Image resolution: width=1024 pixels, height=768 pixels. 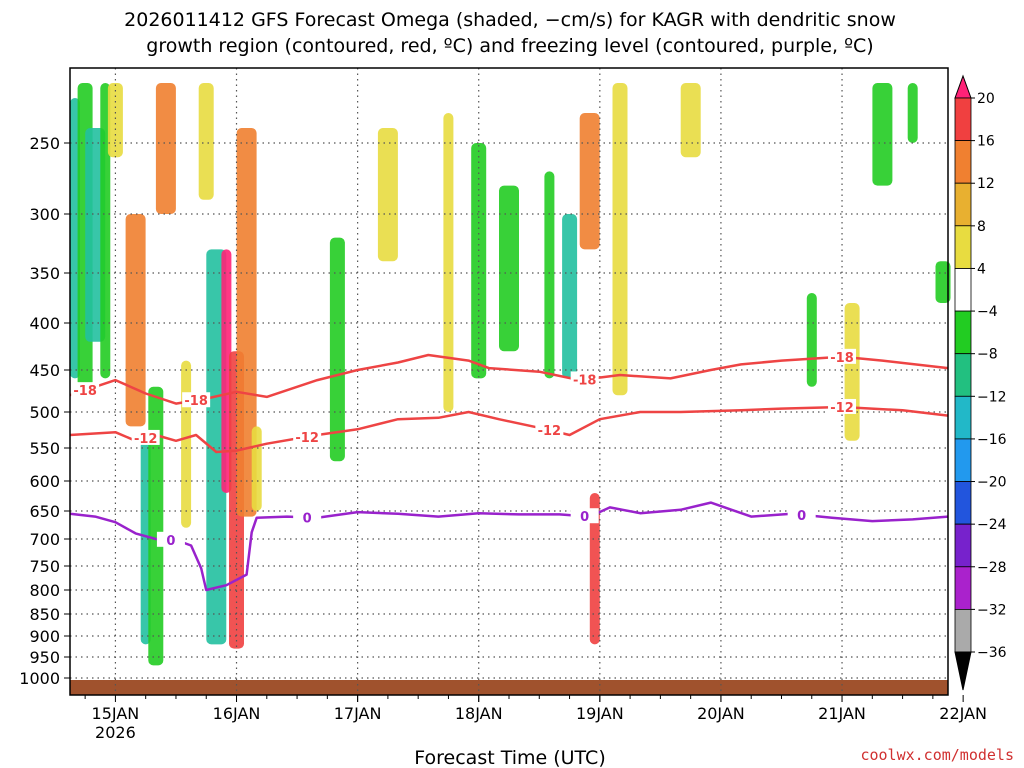 What do you see at coordinates (509, 429) in the screenshot?
I see `contour-minus12` at bounding box center [509, 429].